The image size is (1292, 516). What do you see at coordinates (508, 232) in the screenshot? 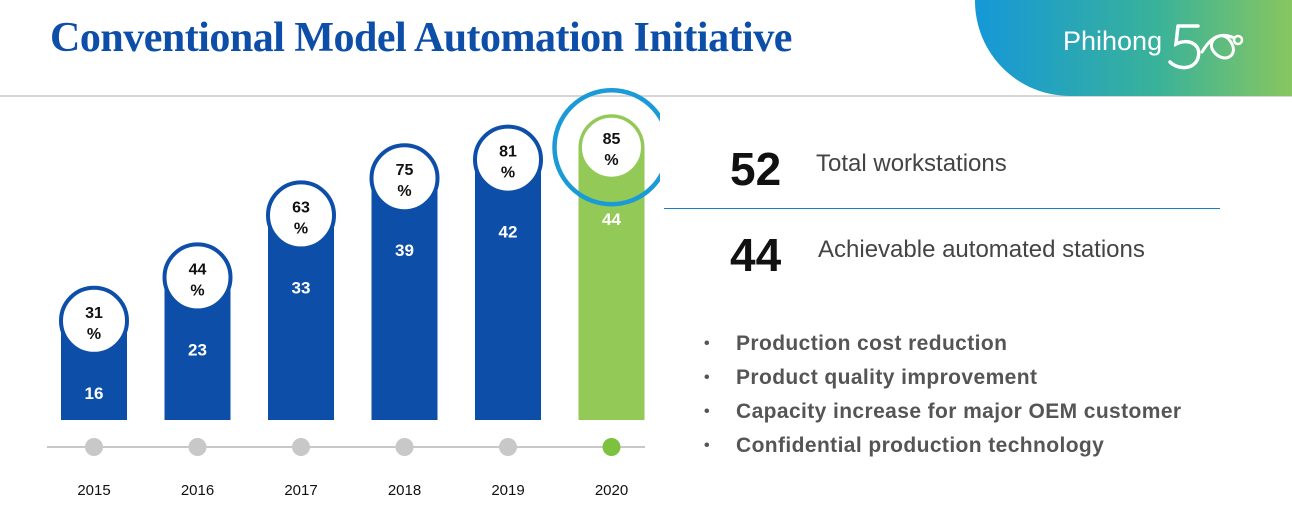
I see `bar-value-label: 42` at bounding box center [508, 232].